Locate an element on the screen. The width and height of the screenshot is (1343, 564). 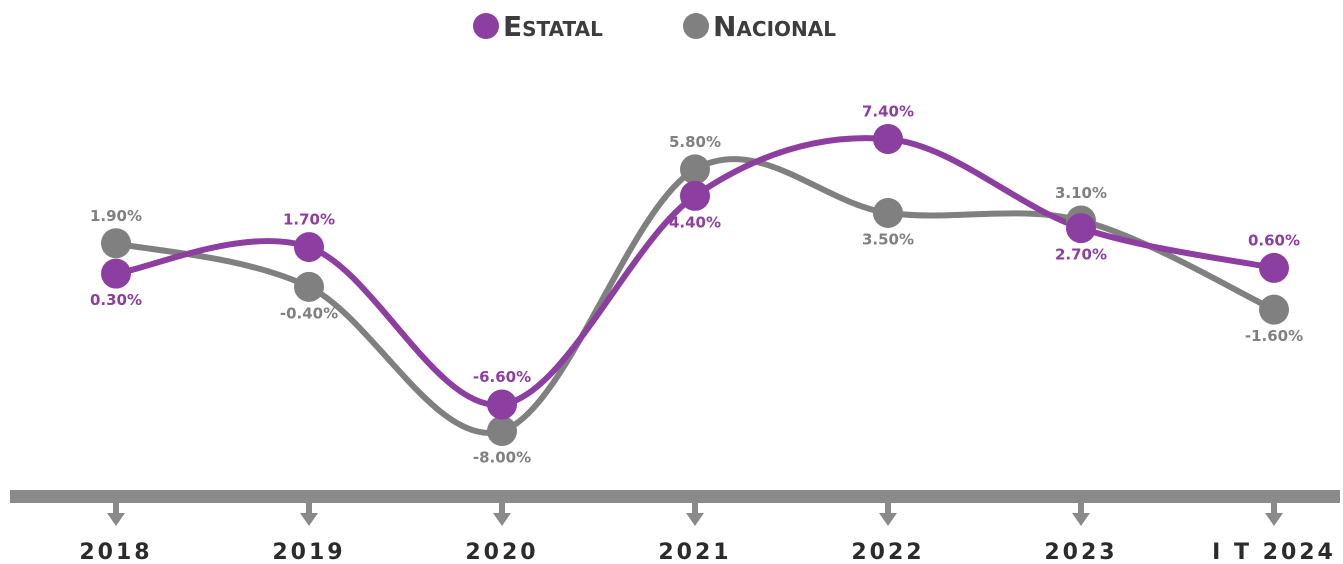
legend-label: Nacional is located at coordinates (774, 26).